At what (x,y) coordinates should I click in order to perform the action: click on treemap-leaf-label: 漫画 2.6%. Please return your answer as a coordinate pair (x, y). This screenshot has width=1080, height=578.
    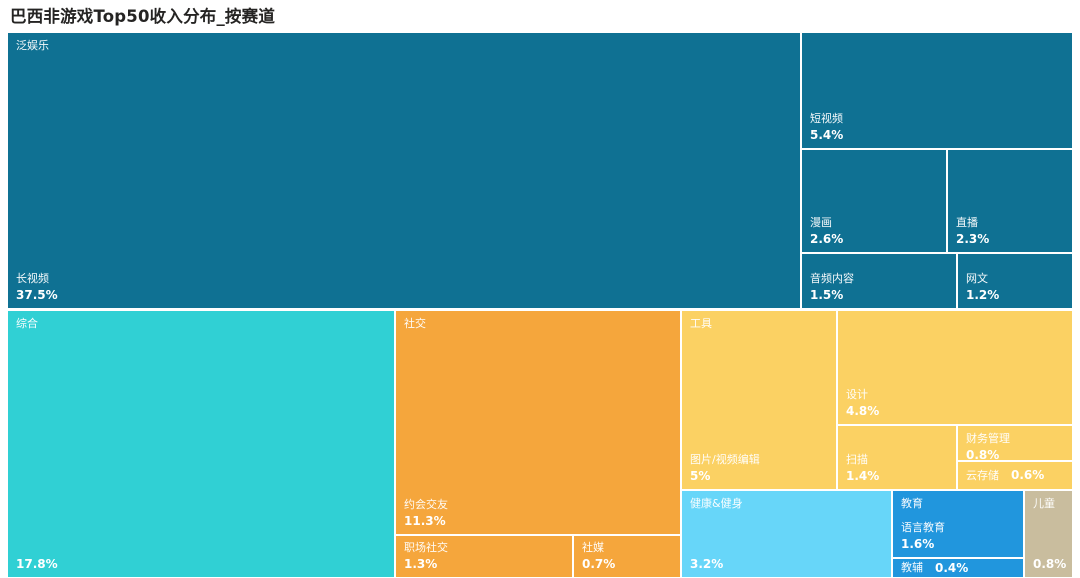
    Looking at the image, I should click on (874, 231).